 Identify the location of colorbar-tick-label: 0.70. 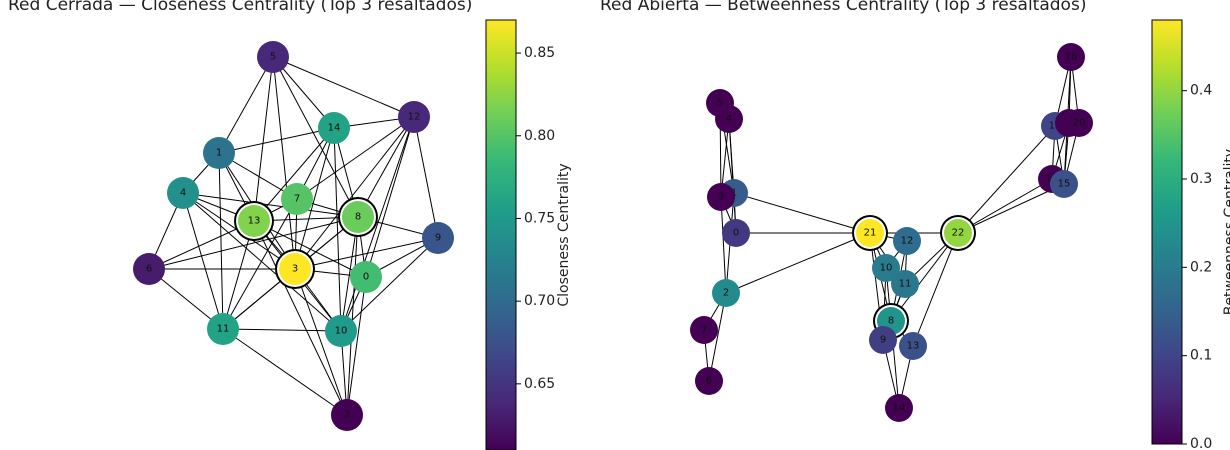
(539, 301).